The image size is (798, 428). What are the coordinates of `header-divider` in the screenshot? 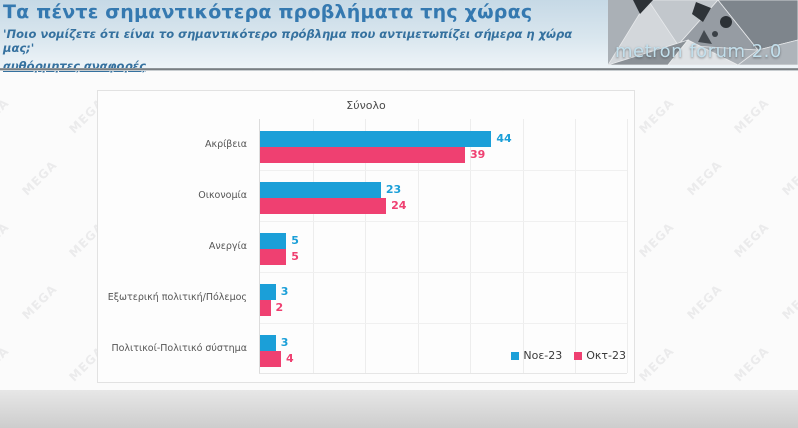 It's located at (399, 69).